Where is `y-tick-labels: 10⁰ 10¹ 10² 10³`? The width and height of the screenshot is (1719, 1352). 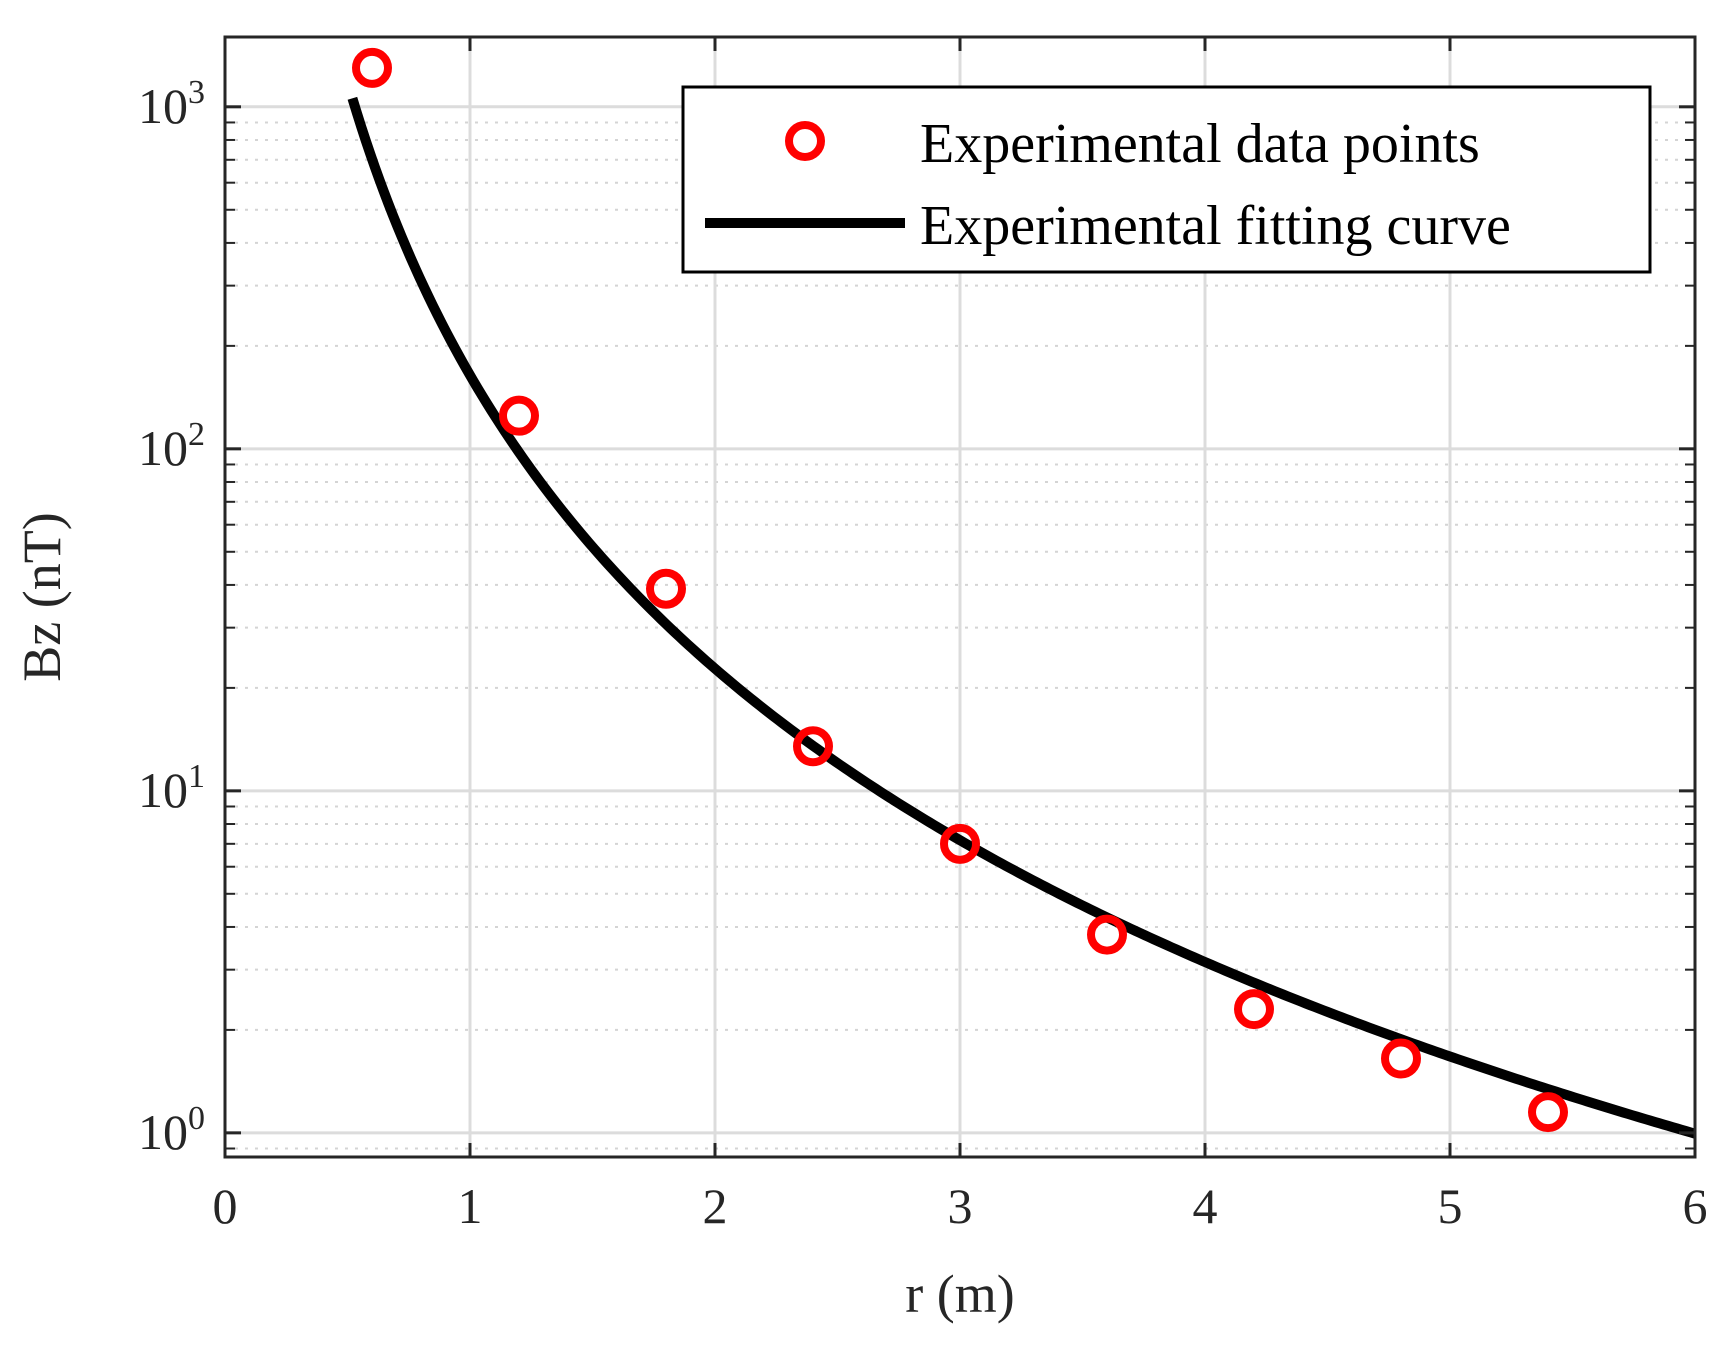 y-tick-labels: 10⁰ 10¹ 10² 10³ is located at coordinates (171, 617).